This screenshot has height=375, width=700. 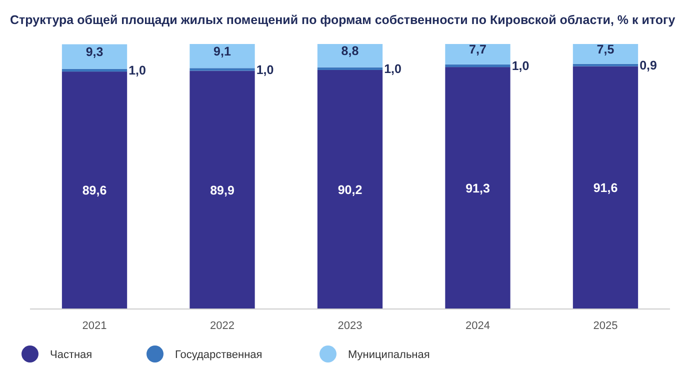 What do you see at coordinates (95, 51) in the screenshot?
I see `data-label: 9,3` at bounding box center [95, 51].